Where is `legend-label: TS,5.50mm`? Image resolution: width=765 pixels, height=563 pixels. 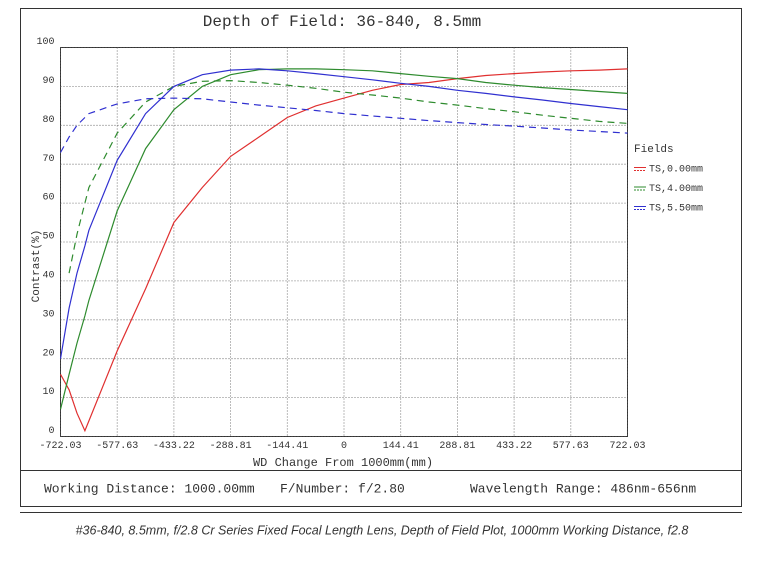 legend-label: TS,5.50mm is located at coordinates (676, 209).